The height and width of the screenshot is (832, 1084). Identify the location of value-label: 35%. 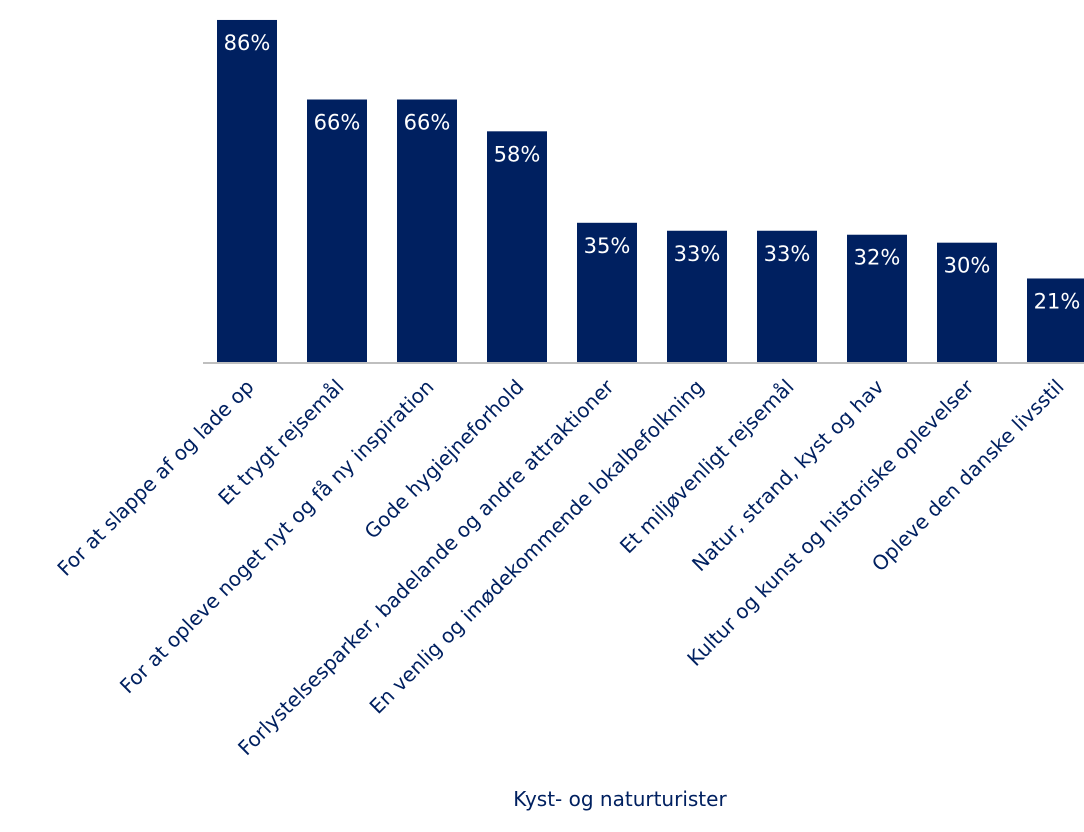
(607, 246).